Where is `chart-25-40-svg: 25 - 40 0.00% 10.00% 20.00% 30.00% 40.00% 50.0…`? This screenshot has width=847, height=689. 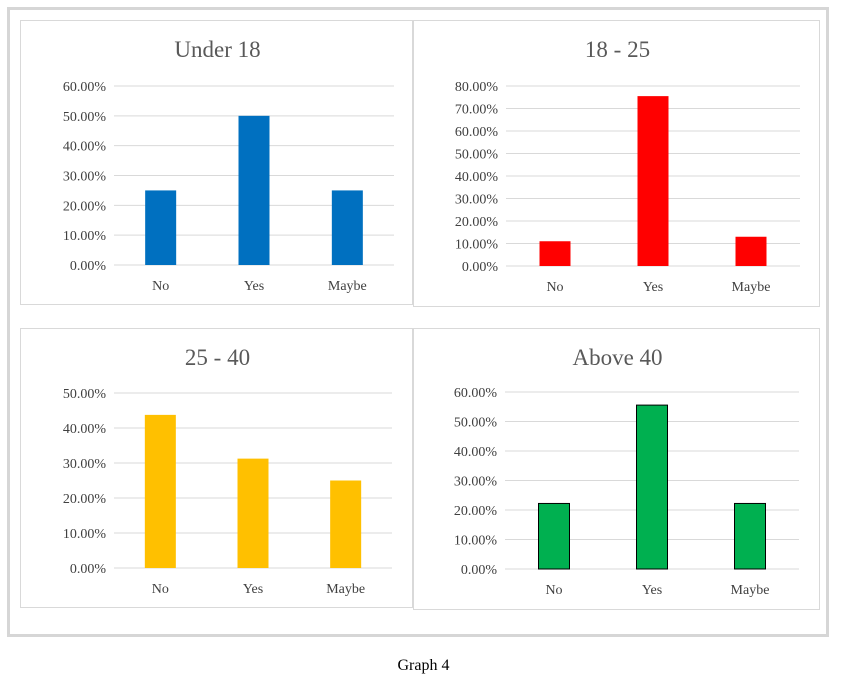 chart-25-40-svg: 25 - 40 0.00% 10.00% 20.00% 30.00% 40.00% 50.0… is located at coordinates (227, 471).